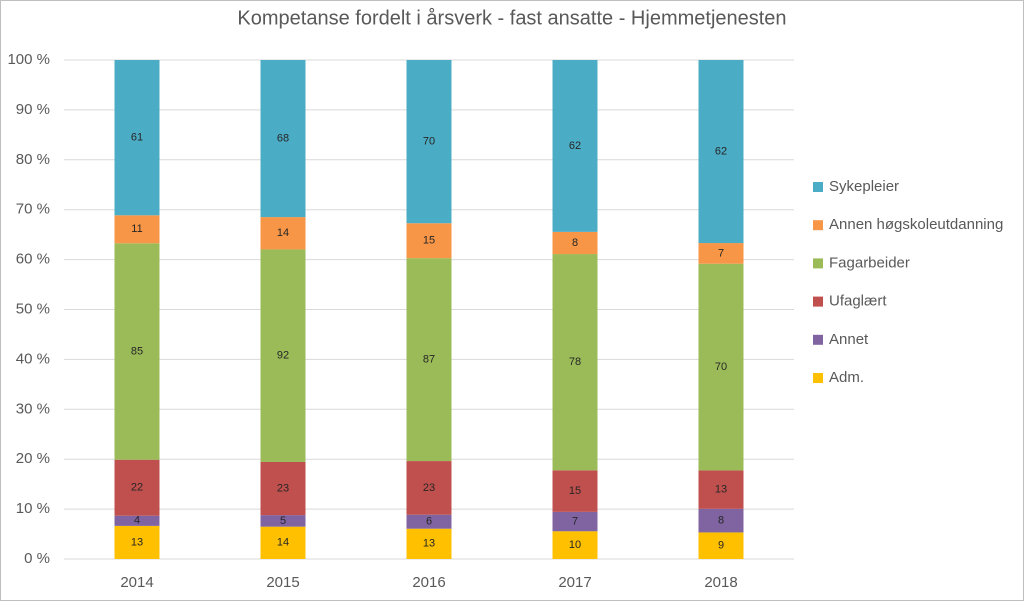  I want to click on data-label: 9, so click(721, 546).